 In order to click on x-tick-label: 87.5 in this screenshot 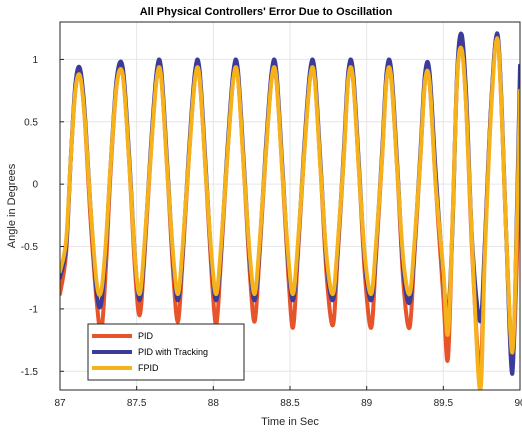, I will do `click(137, 403)`.